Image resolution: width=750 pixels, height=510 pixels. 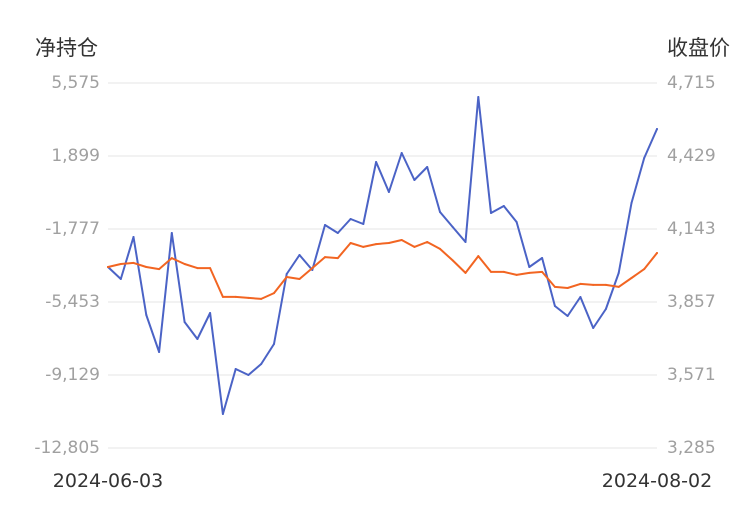 I want to click on left-y-tick-label: -9,129, so click(x=72, y=375).